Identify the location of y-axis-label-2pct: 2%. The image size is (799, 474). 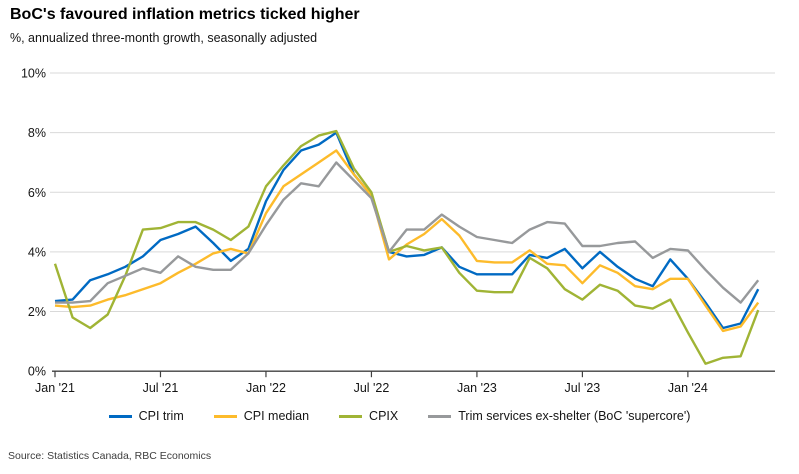
(37, 312).